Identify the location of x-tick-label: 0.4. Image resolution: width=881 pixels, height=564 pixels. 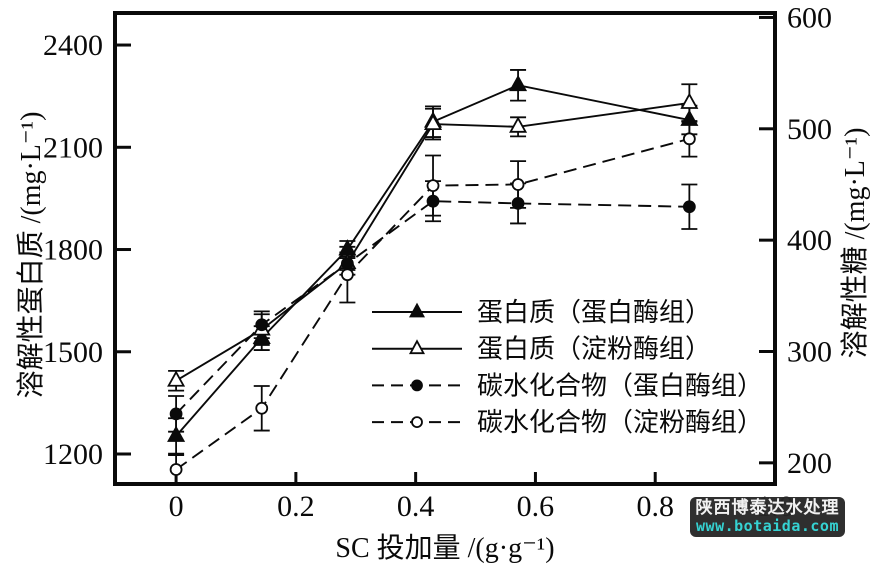
(416, 506).